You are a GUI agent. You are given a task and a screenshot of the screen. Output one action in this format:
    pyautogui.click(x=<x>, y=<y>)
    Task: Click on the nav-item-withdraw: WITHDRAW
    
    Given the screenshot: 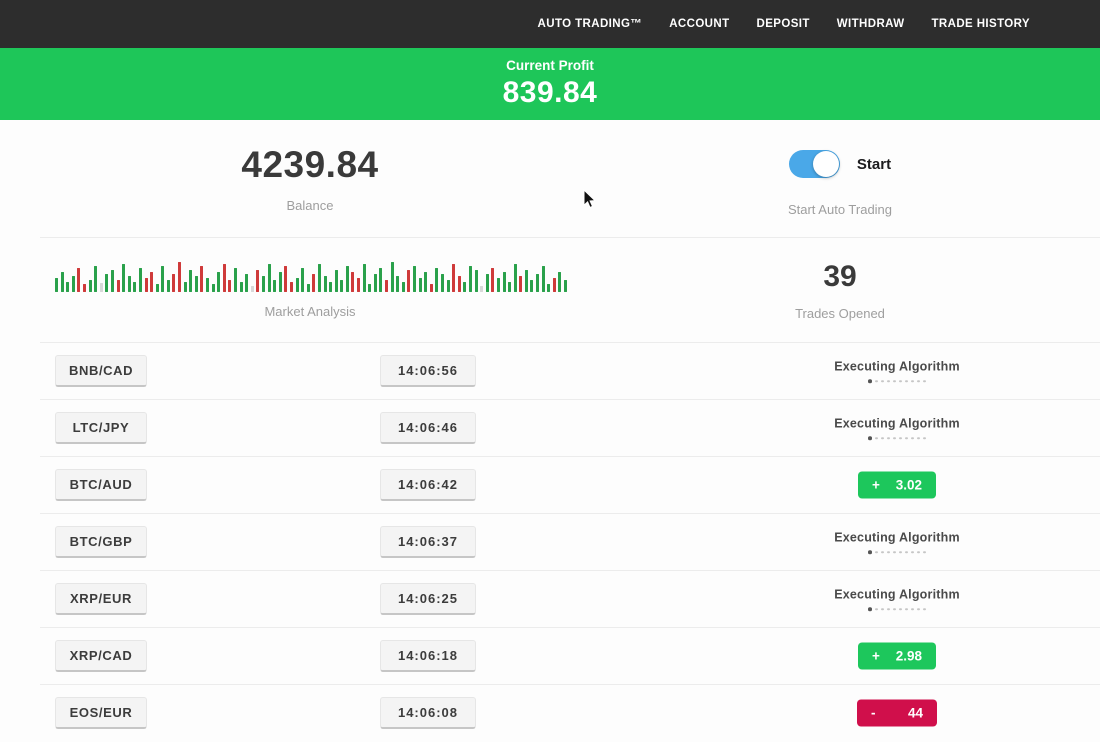 What is the action you would take?
    pyautogui.click(x=870, y=24)
    